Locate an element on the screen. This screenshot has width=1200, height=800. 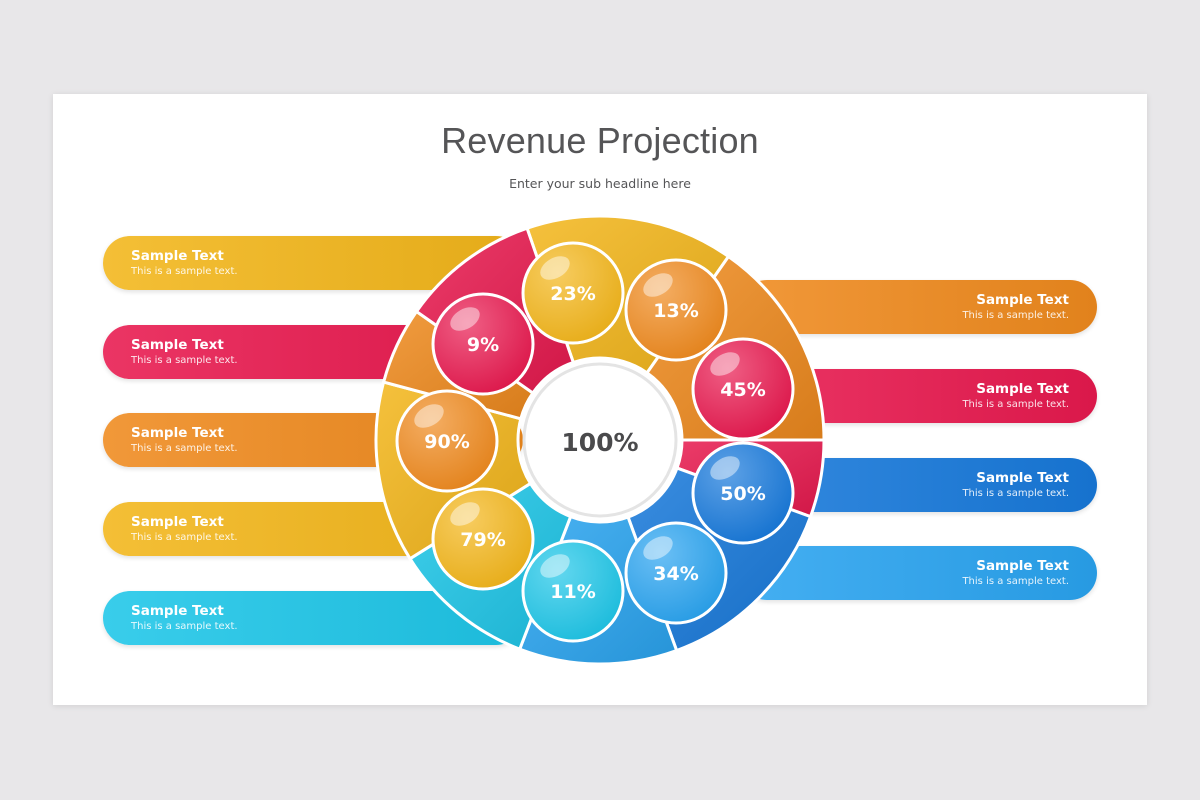
left-item-1: Sample Text This is a sample text. is located at coordinates (313, 263).